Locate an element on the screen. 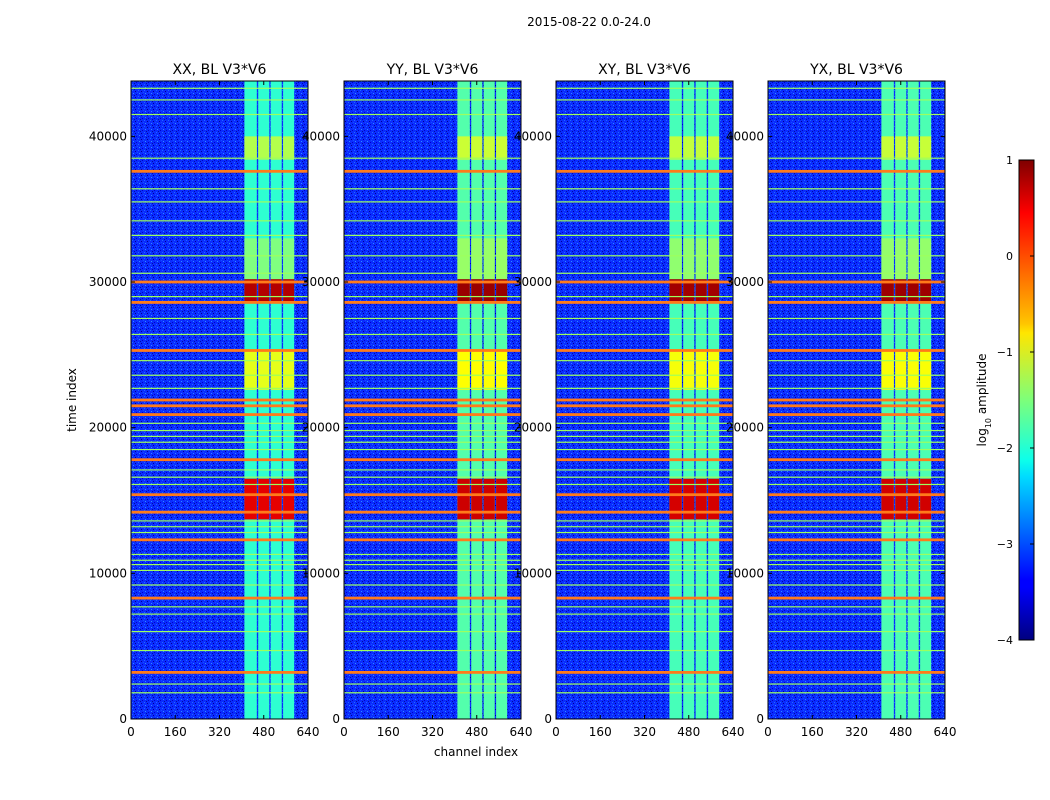  y-tick-label: 0 is located at coordinates (336, 719).